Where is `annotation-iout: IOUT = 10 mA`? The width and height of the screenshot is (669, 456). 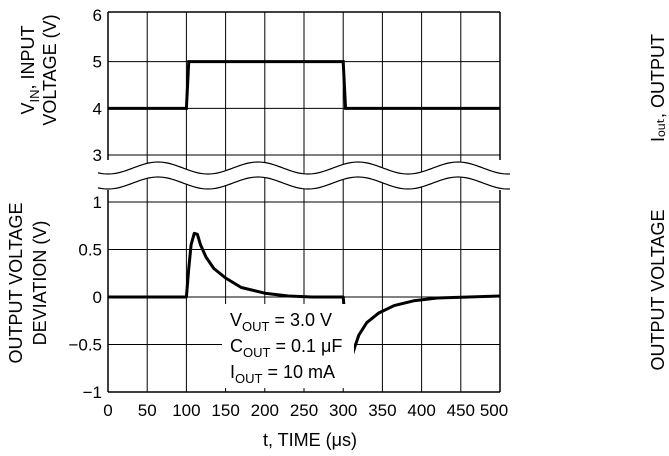
annotation-iout: IOUT = 10 mA is located at coordinates (282, 374).